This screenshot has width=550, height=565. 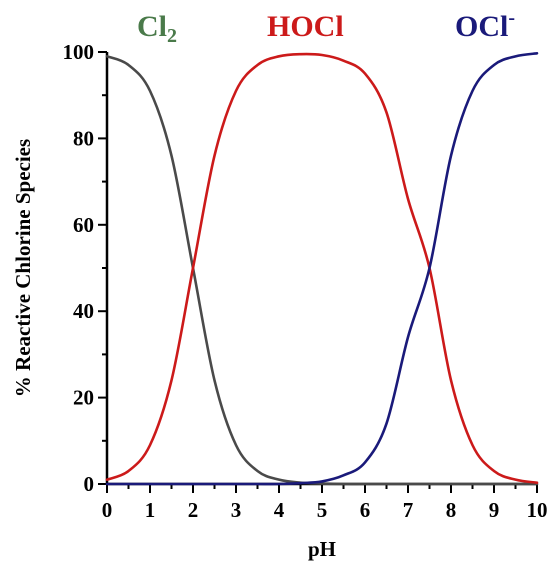 What do you see at coordinates (279, 510) in the screenshot?
I see `x-tick-label: 4` at bounding box center [279, 510].